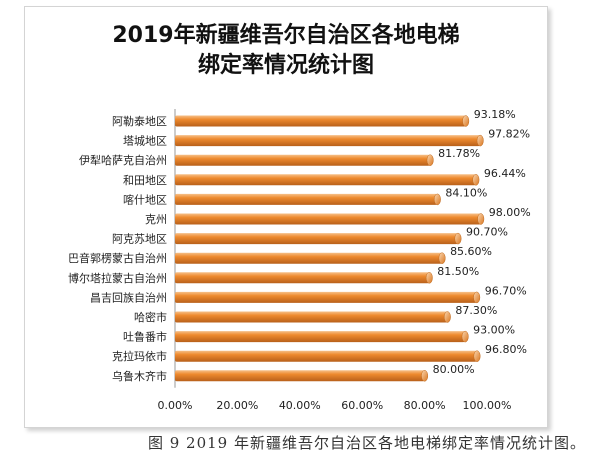 This screenshot has height=461, width=600. What do you see at coordinates (285, 65) in the screenshot?
I see `chart-title-line-2: 绑定率情况统计图` at bounding box center [285, 65].